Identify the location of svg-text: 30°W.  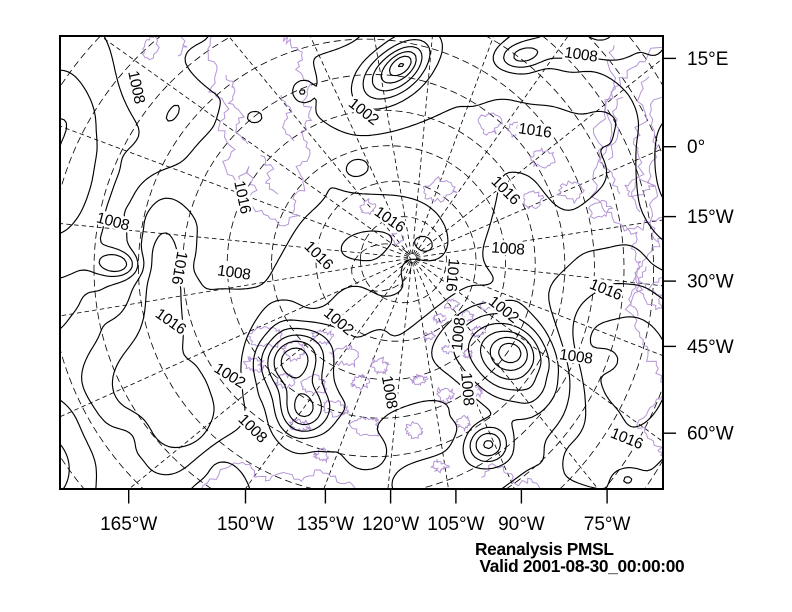
(710, 282).